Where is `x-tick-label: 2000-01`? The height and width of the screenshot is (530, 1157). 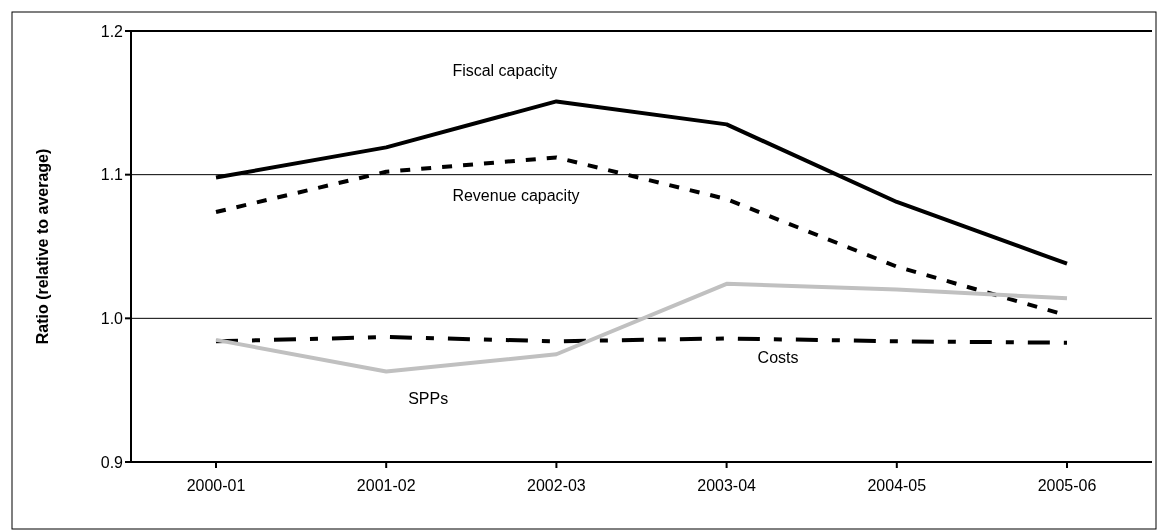 x-tick-label: 2000-01 is located at coordinates (216, 486).